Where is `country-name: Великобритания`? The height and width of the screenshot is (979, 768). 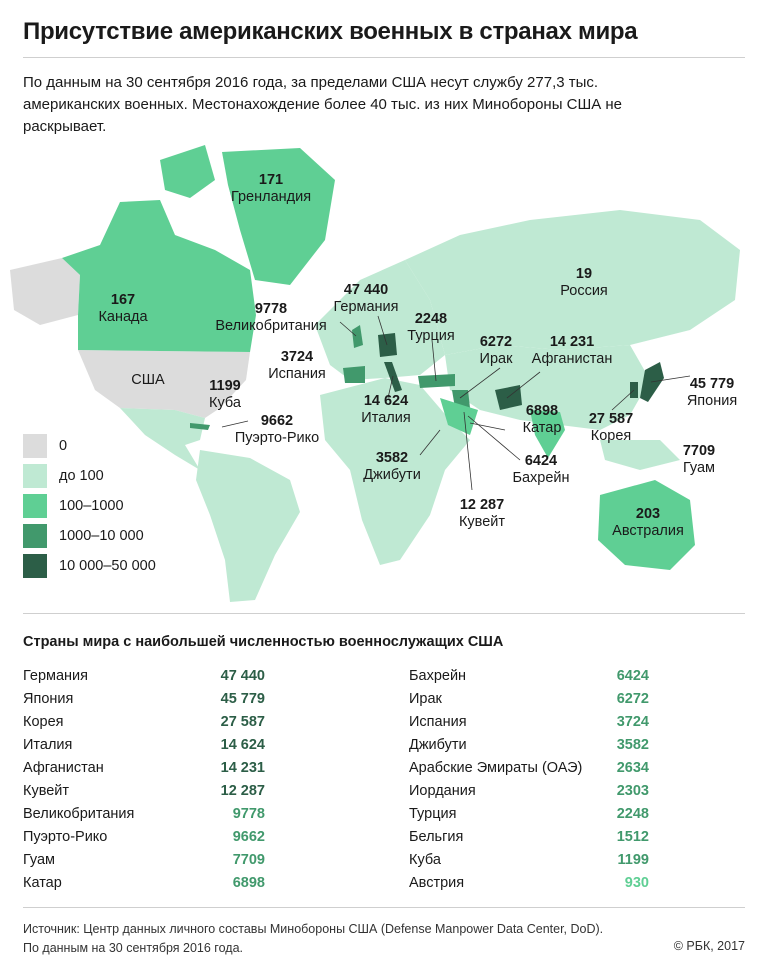
country-name: Великобритания is located at coordinates (79, 813).